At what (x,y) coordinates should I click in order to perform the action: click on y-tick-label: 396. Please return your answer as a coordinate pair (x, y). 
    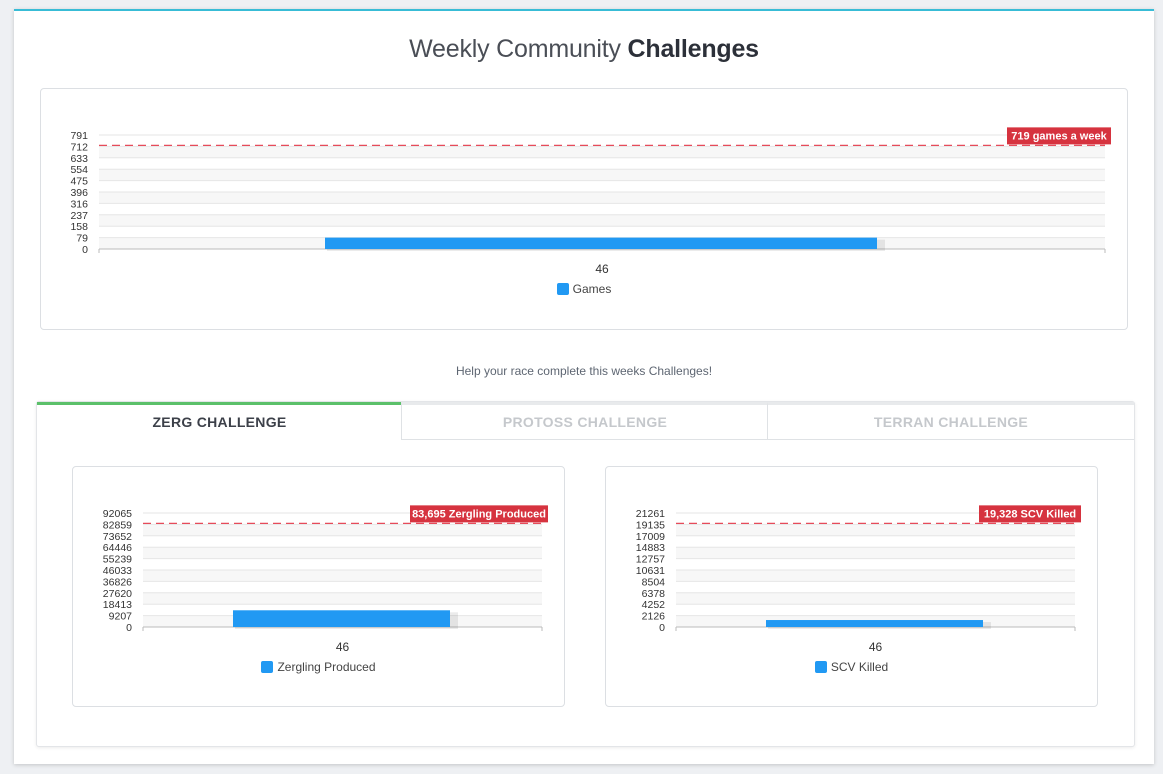
    Looking at the image, I should click on (79, 193).